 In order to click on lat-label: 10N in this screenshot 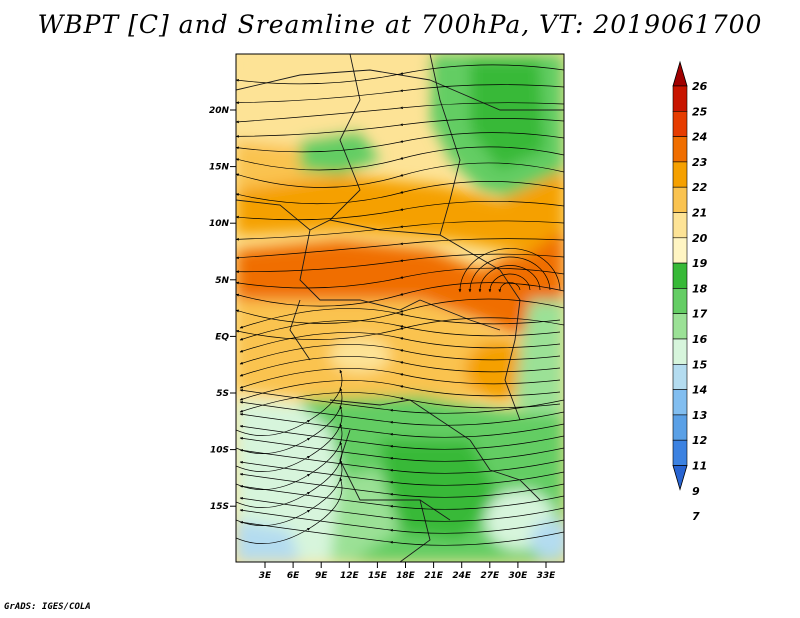, I will do `click(219, 224)`.